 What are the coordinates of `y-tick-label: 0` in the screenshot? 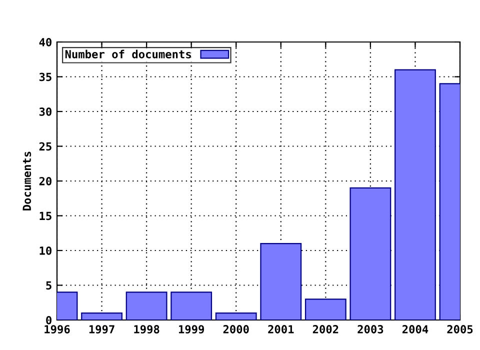 It's located at (49, 320).